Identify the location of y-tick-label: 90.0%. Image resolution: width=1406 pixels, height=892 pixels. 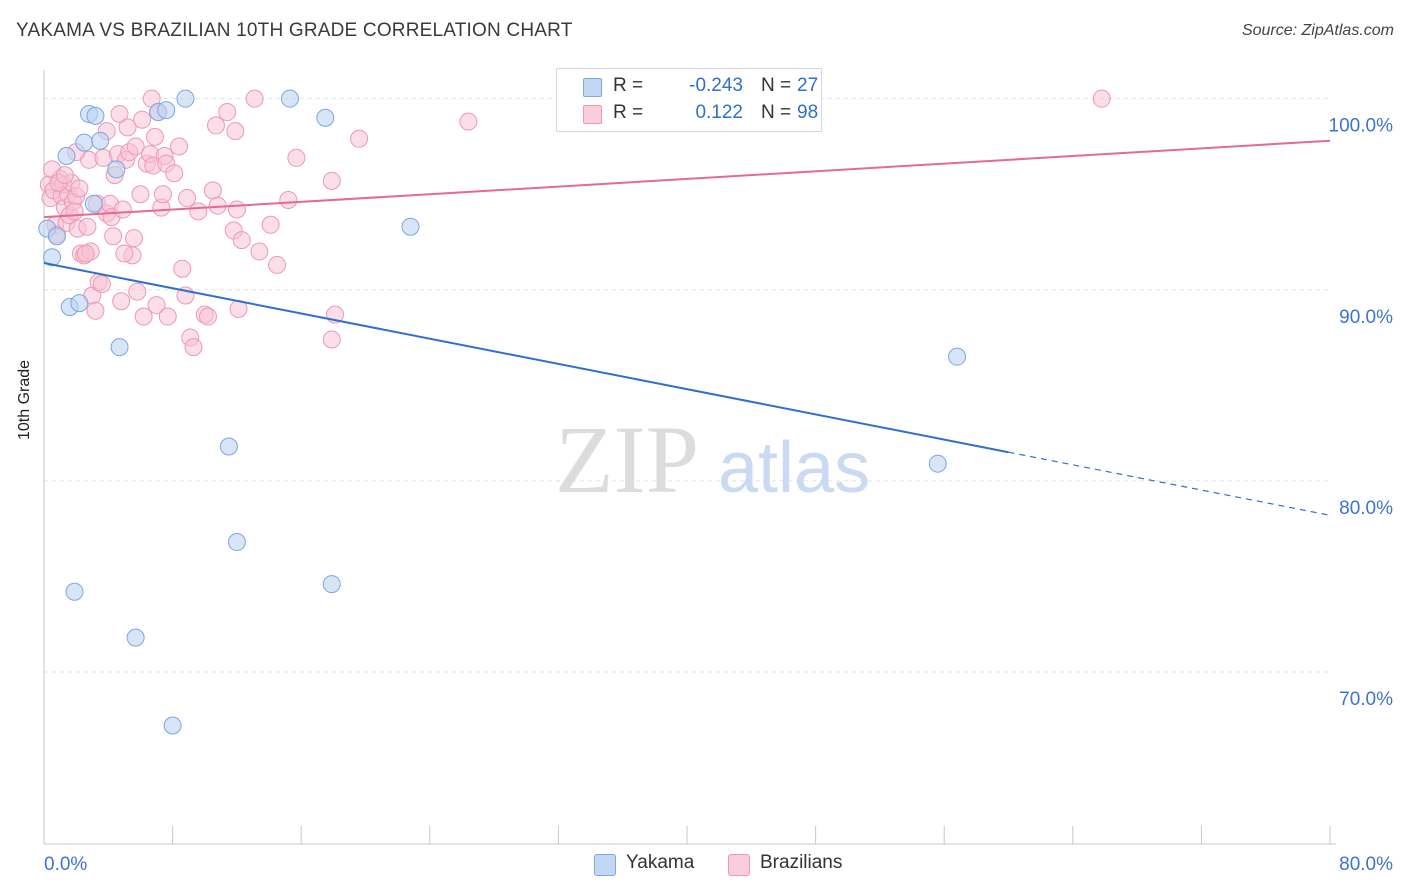
(1366, 317).